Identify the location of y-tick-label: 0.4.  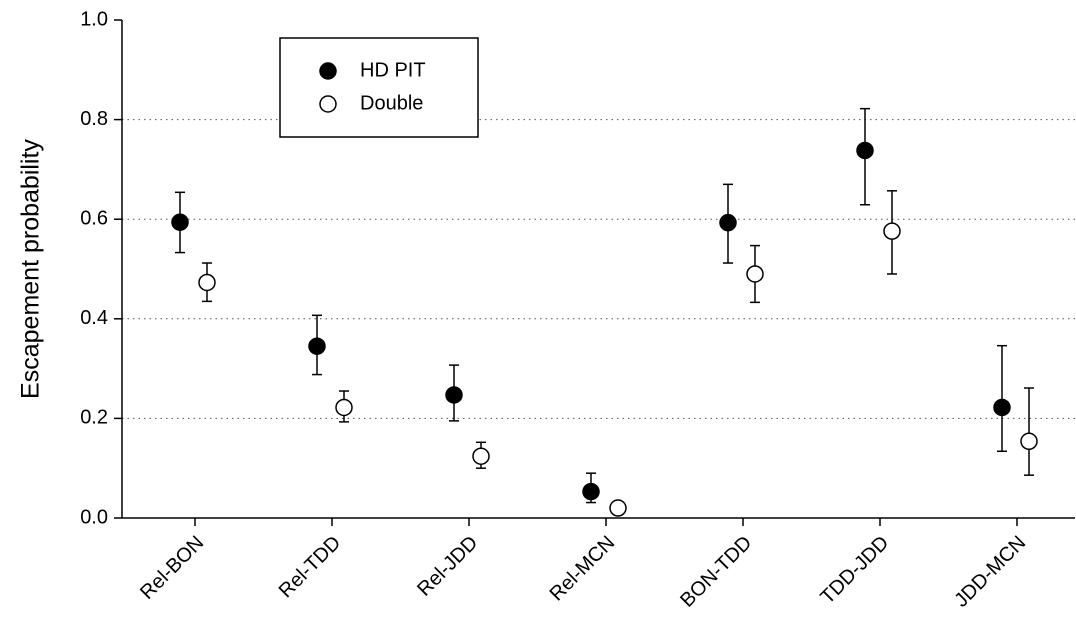
(94, 318).